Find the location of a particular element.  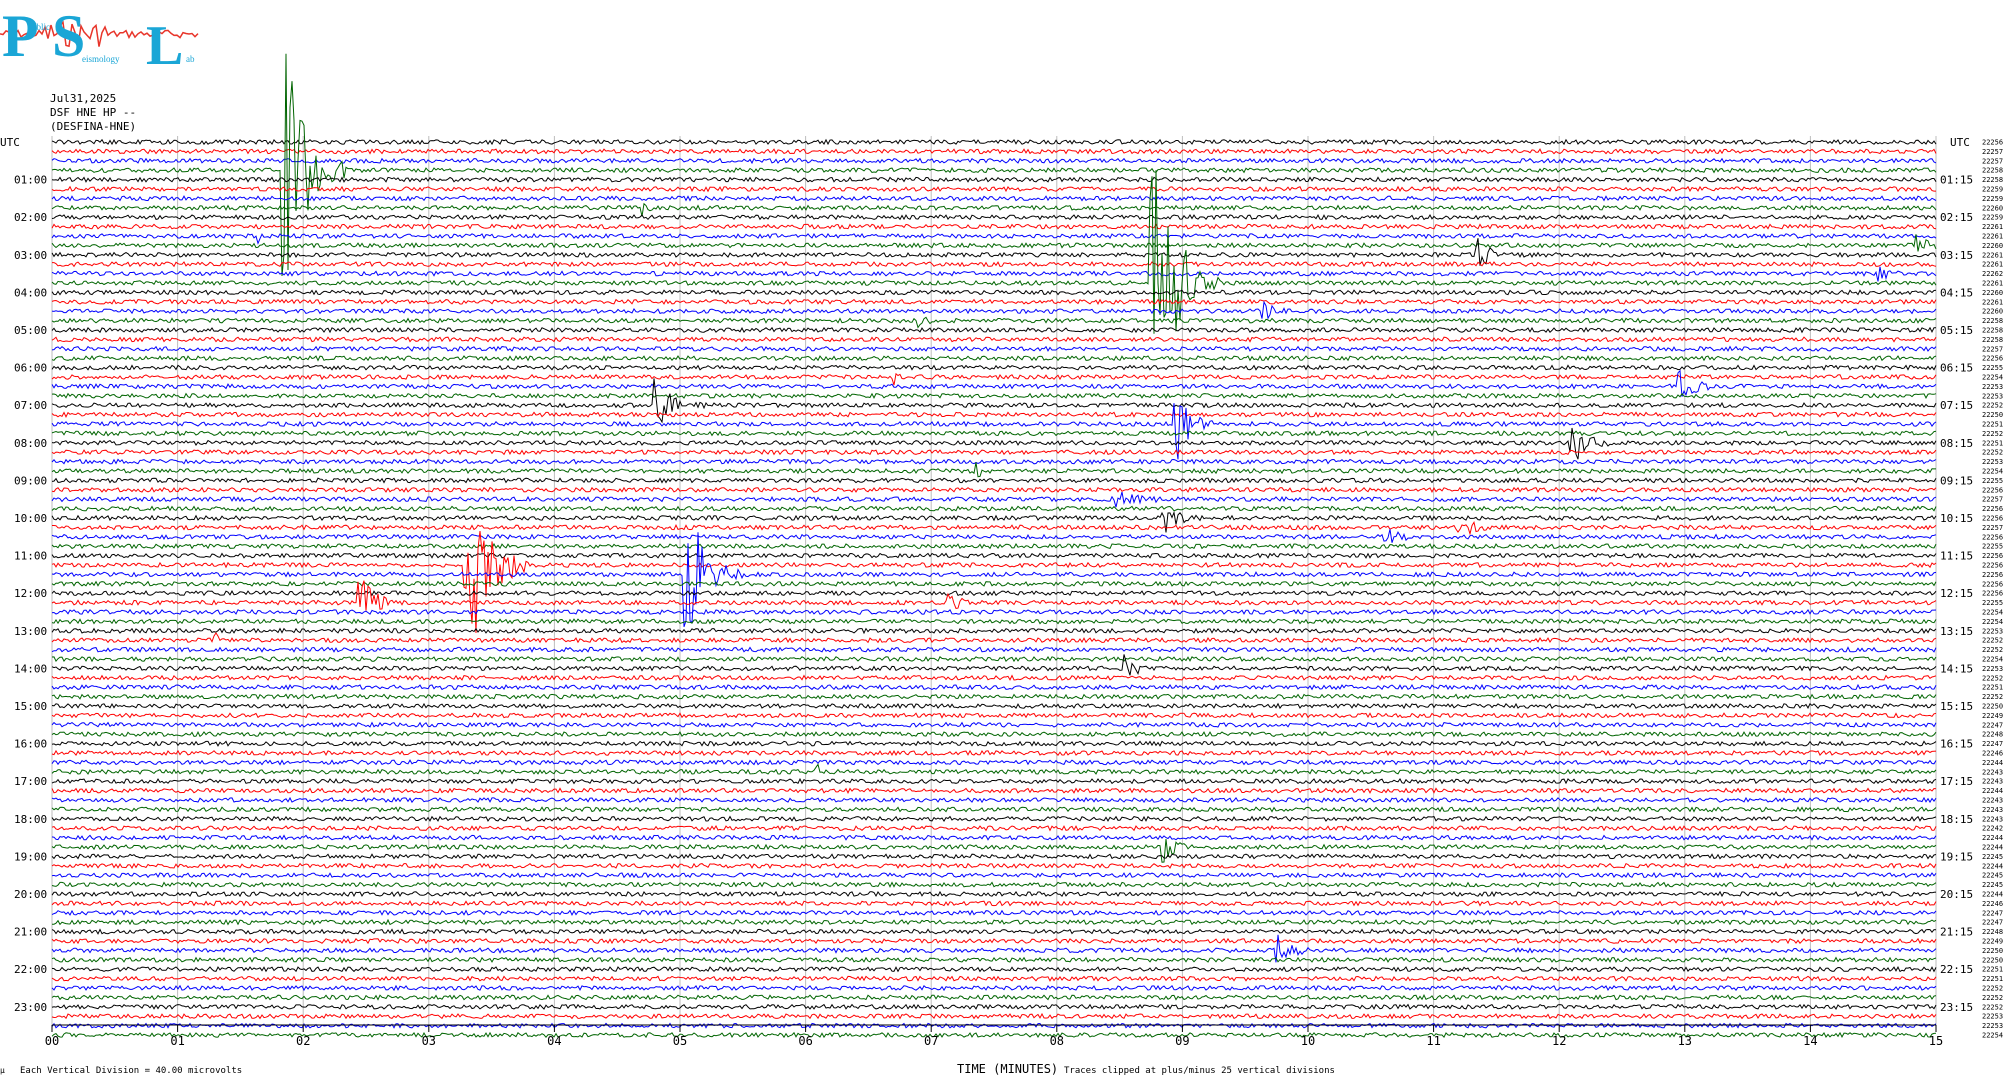

right-time-label: 02:15 is located at coordinates (1956, 217).